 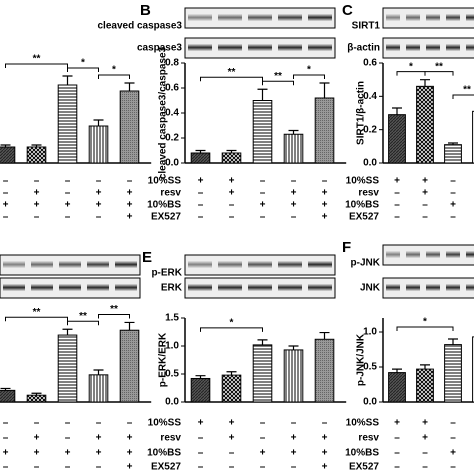 What do you see at coordinates (370, 367) in the screenshot?
I see `y-tick-label: 0.5` at bounding box center [370, 367].